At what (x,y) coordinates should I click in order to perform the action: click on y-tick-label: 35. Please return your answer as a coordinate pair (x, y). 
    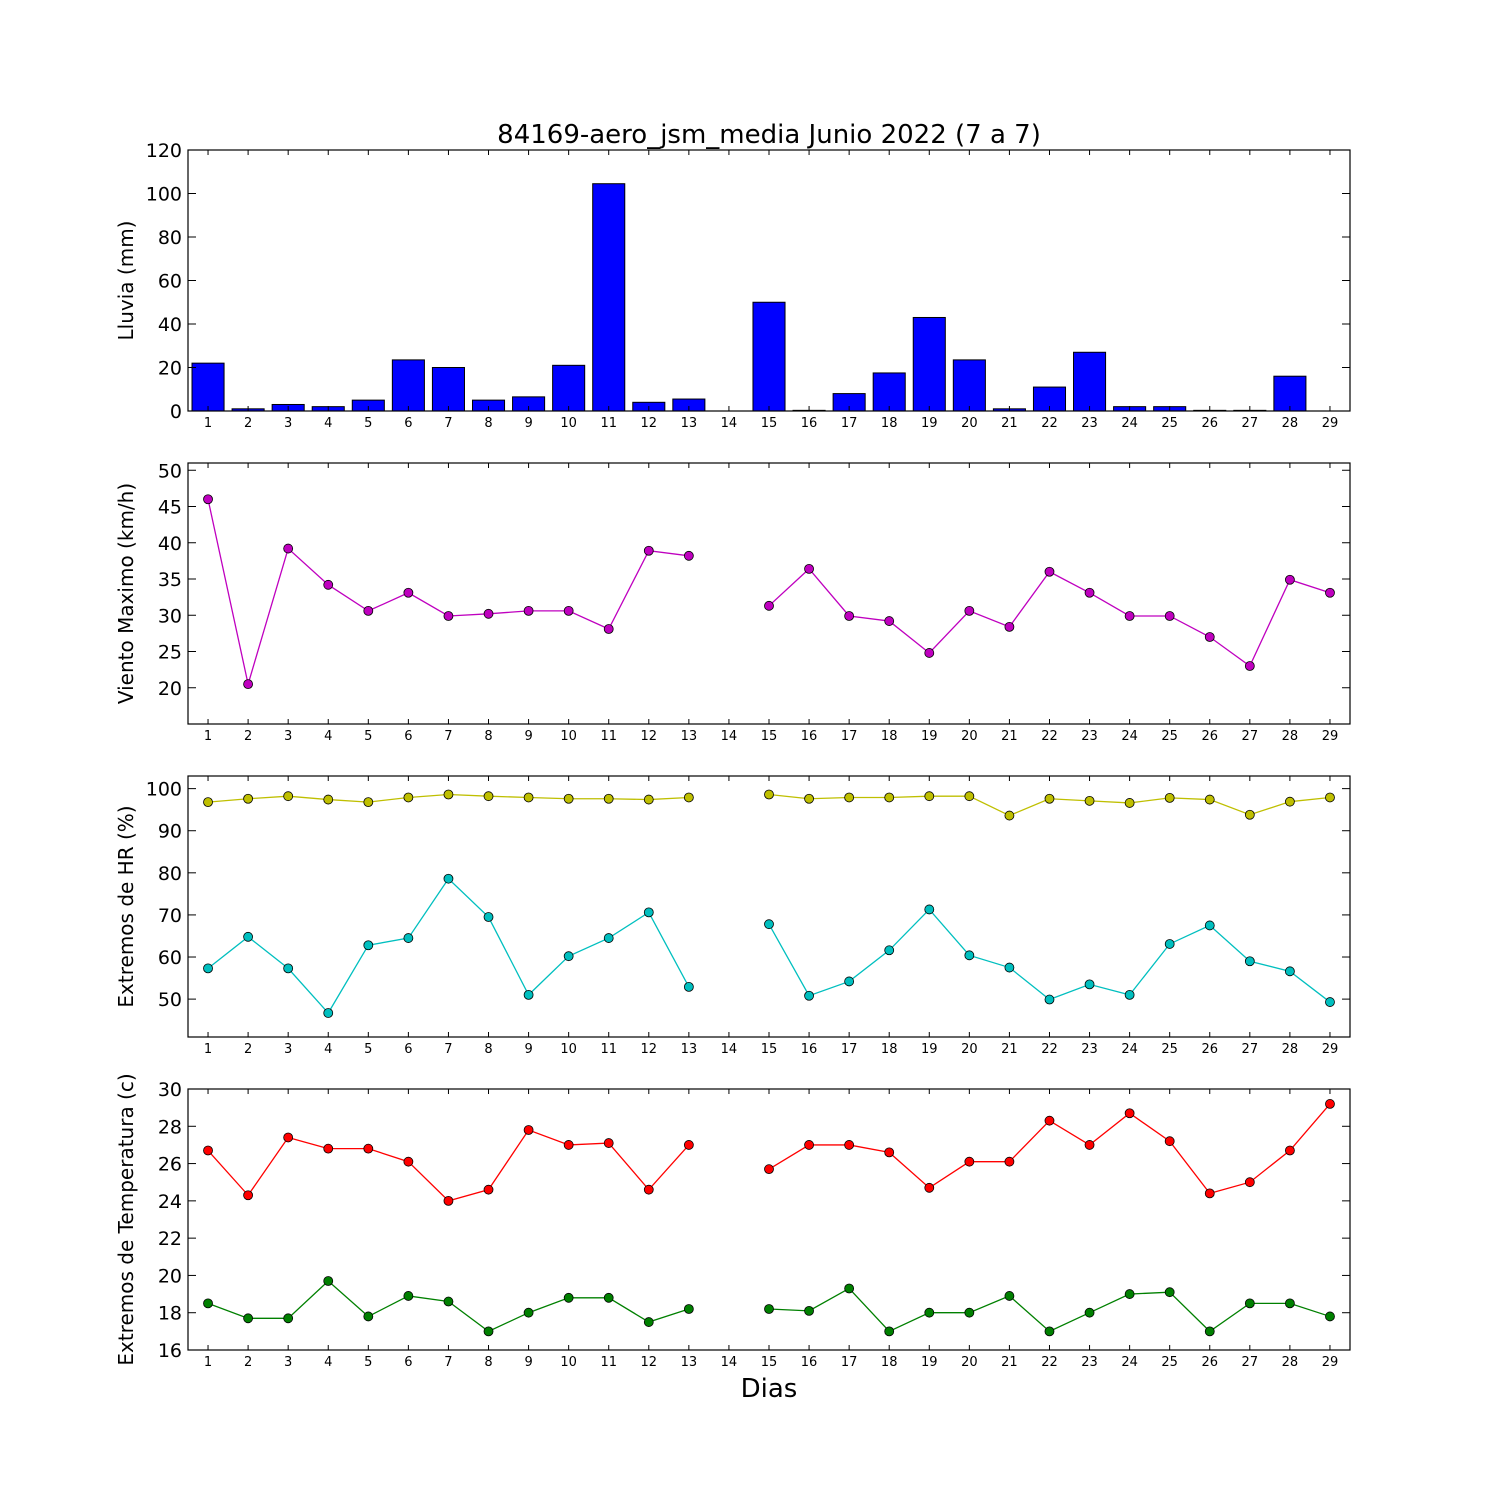
    Looking at the image, I should click on (170, 580).